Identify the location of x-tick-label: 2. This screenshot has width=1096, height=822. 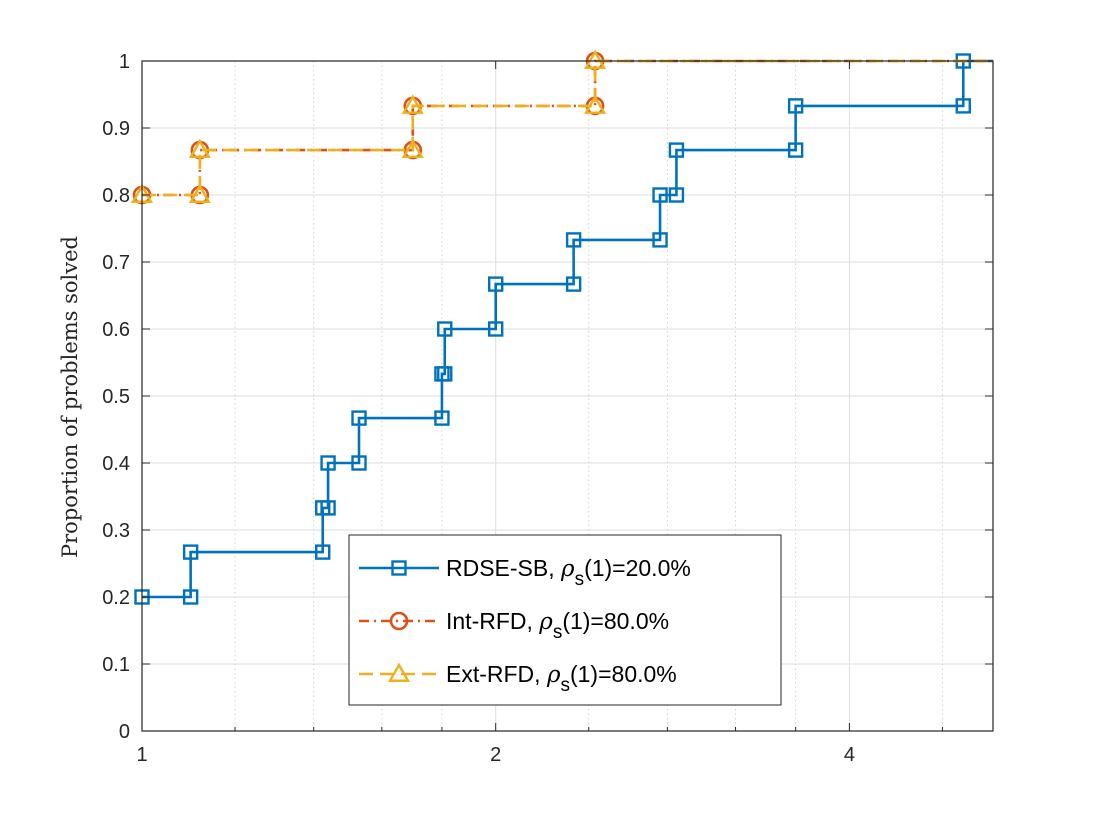
(495, 755).